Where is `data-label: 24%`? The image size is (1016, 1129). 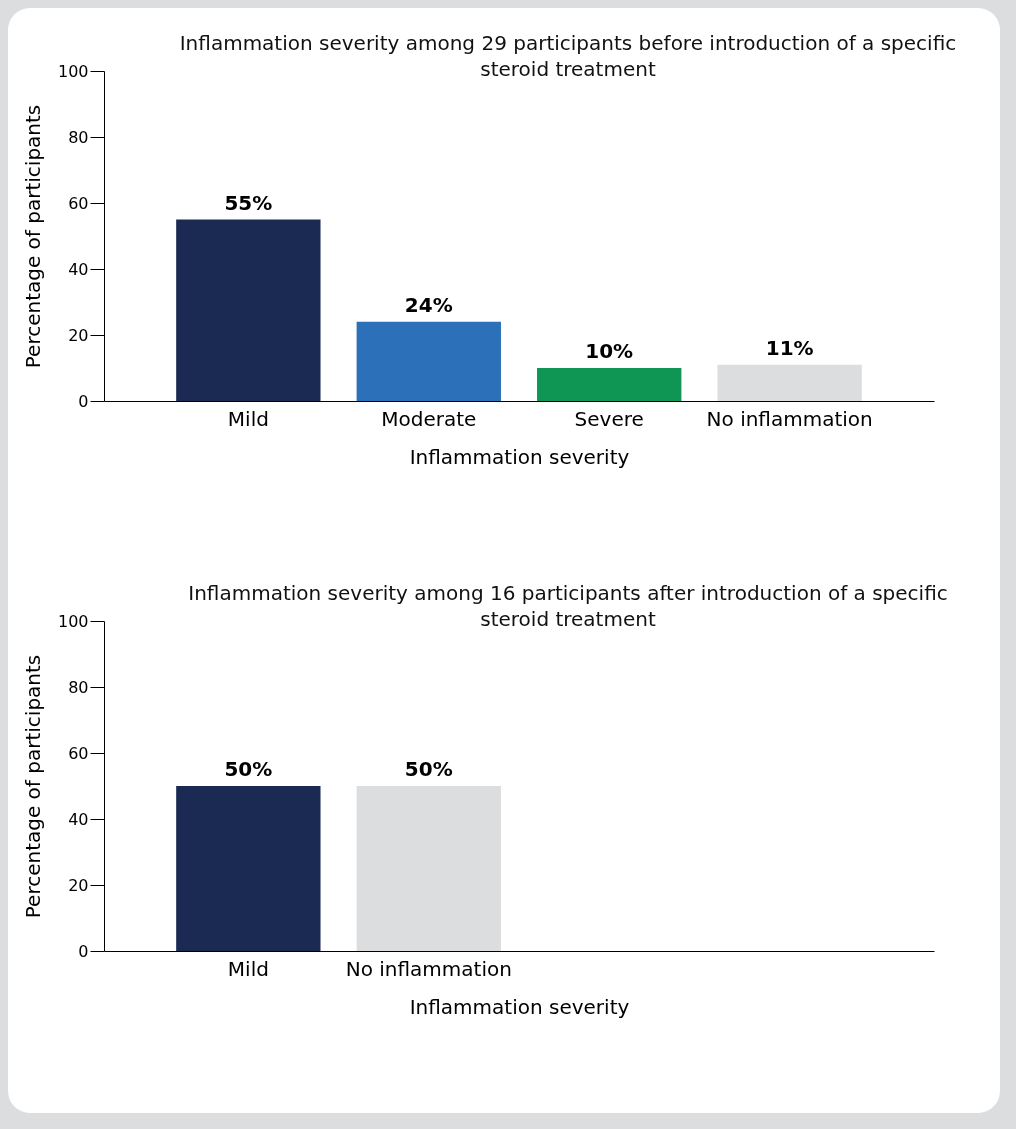
data-label: 24% is located at coordinates (428, 304).